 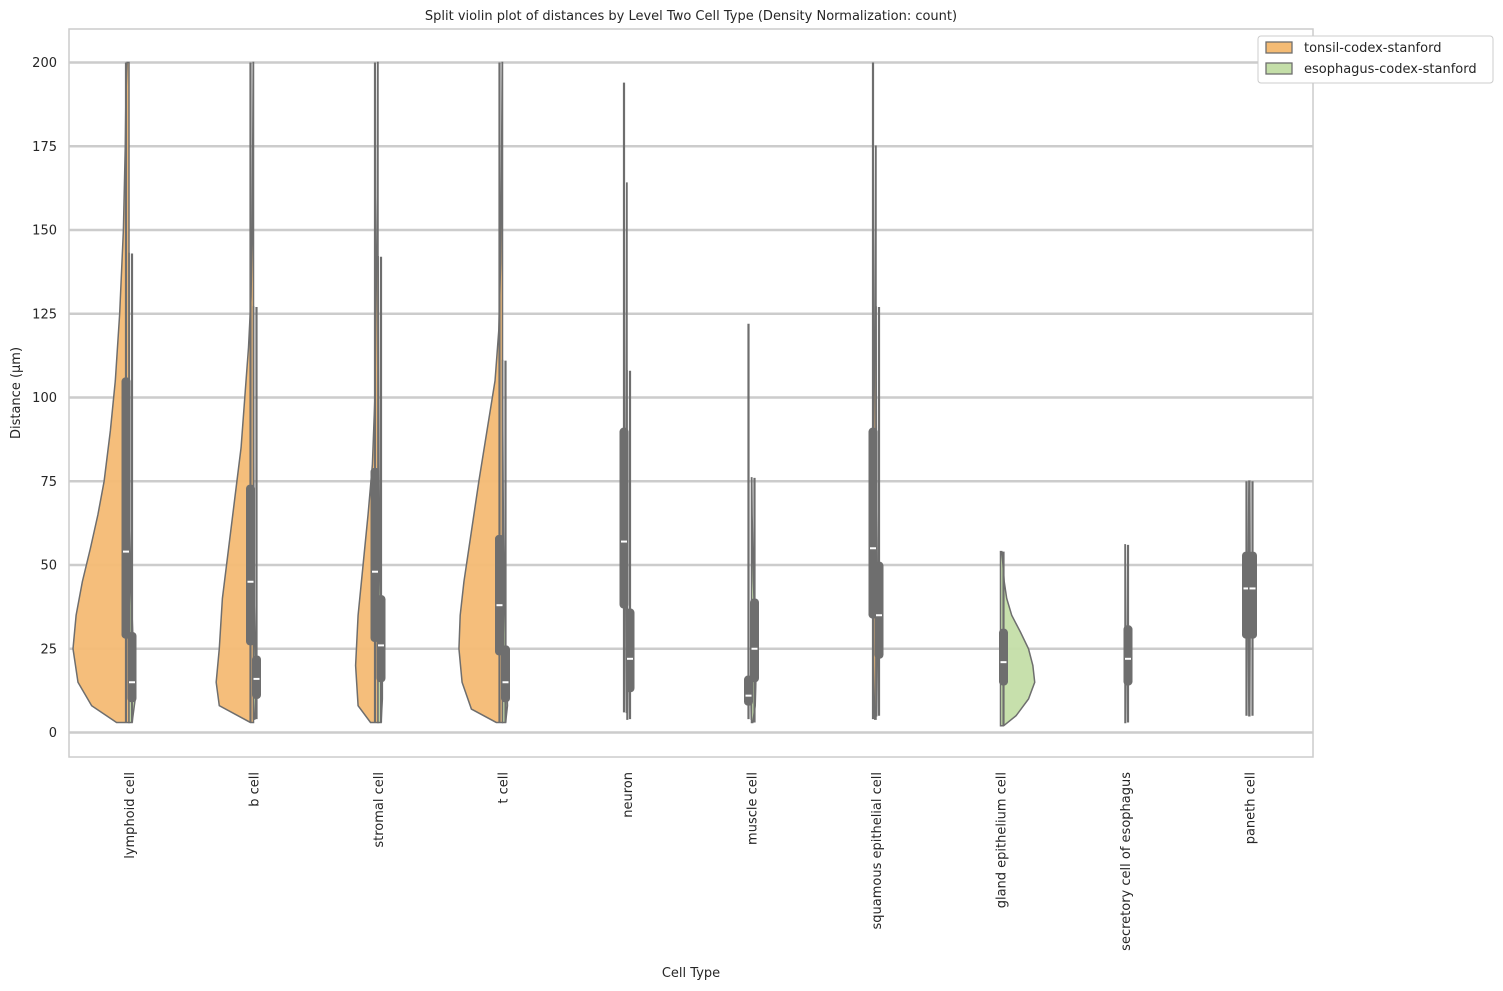 I want to click on y-tick-labels: 0 25 50 75 100 125 150 175 200, so click(x=44, y=398).